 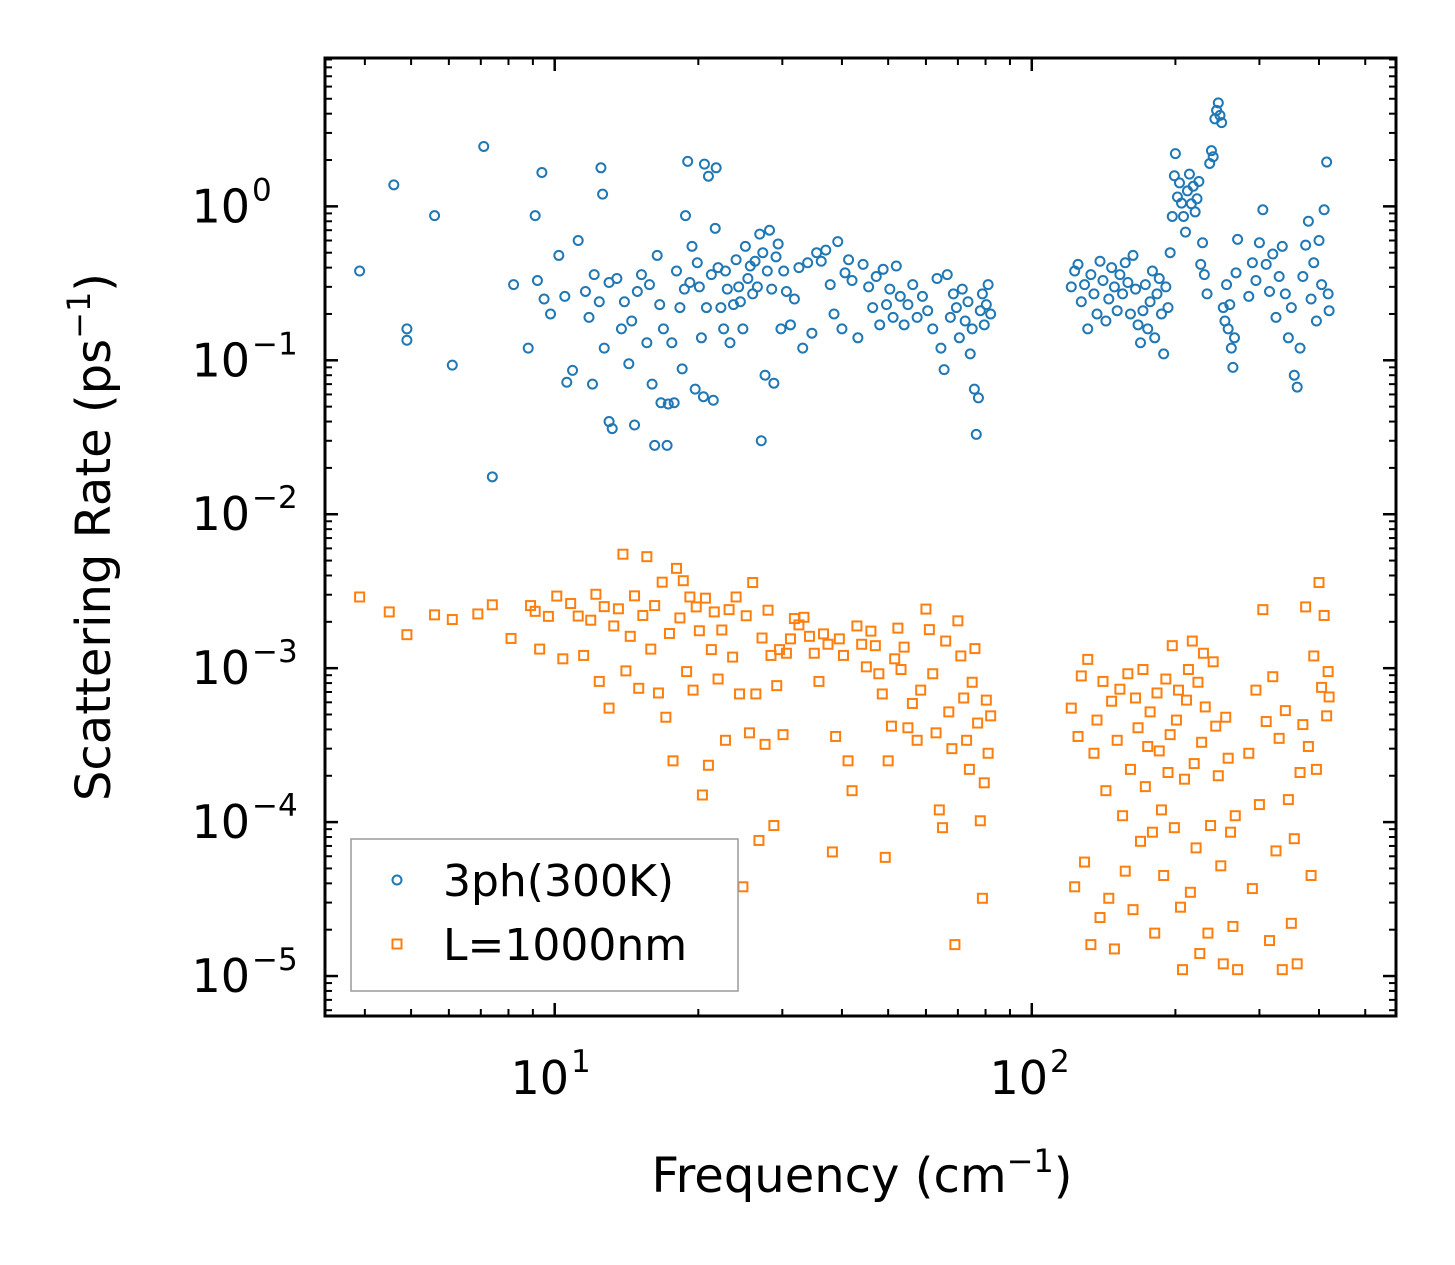 I want to click on y-tick-label-3: 10, so click(x=220, y=668).